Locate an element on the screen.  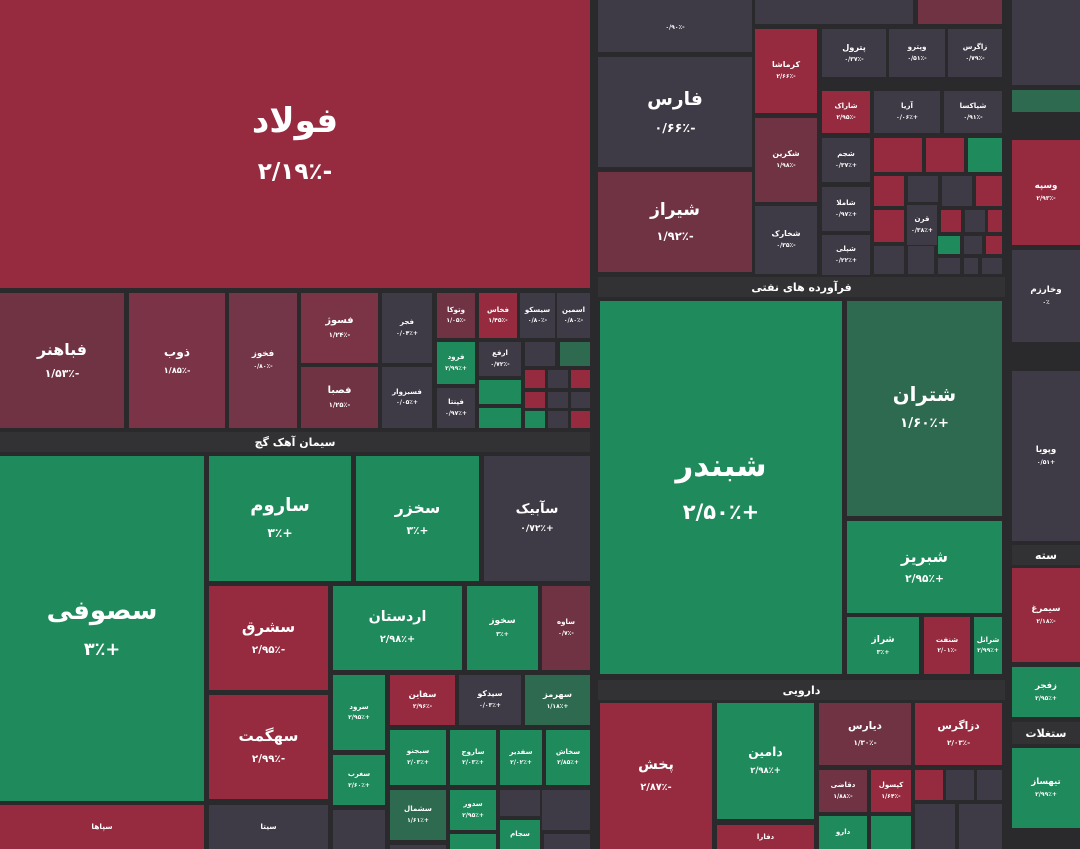
stock-symbol: فپنتا is located at coordinates (456, 402).